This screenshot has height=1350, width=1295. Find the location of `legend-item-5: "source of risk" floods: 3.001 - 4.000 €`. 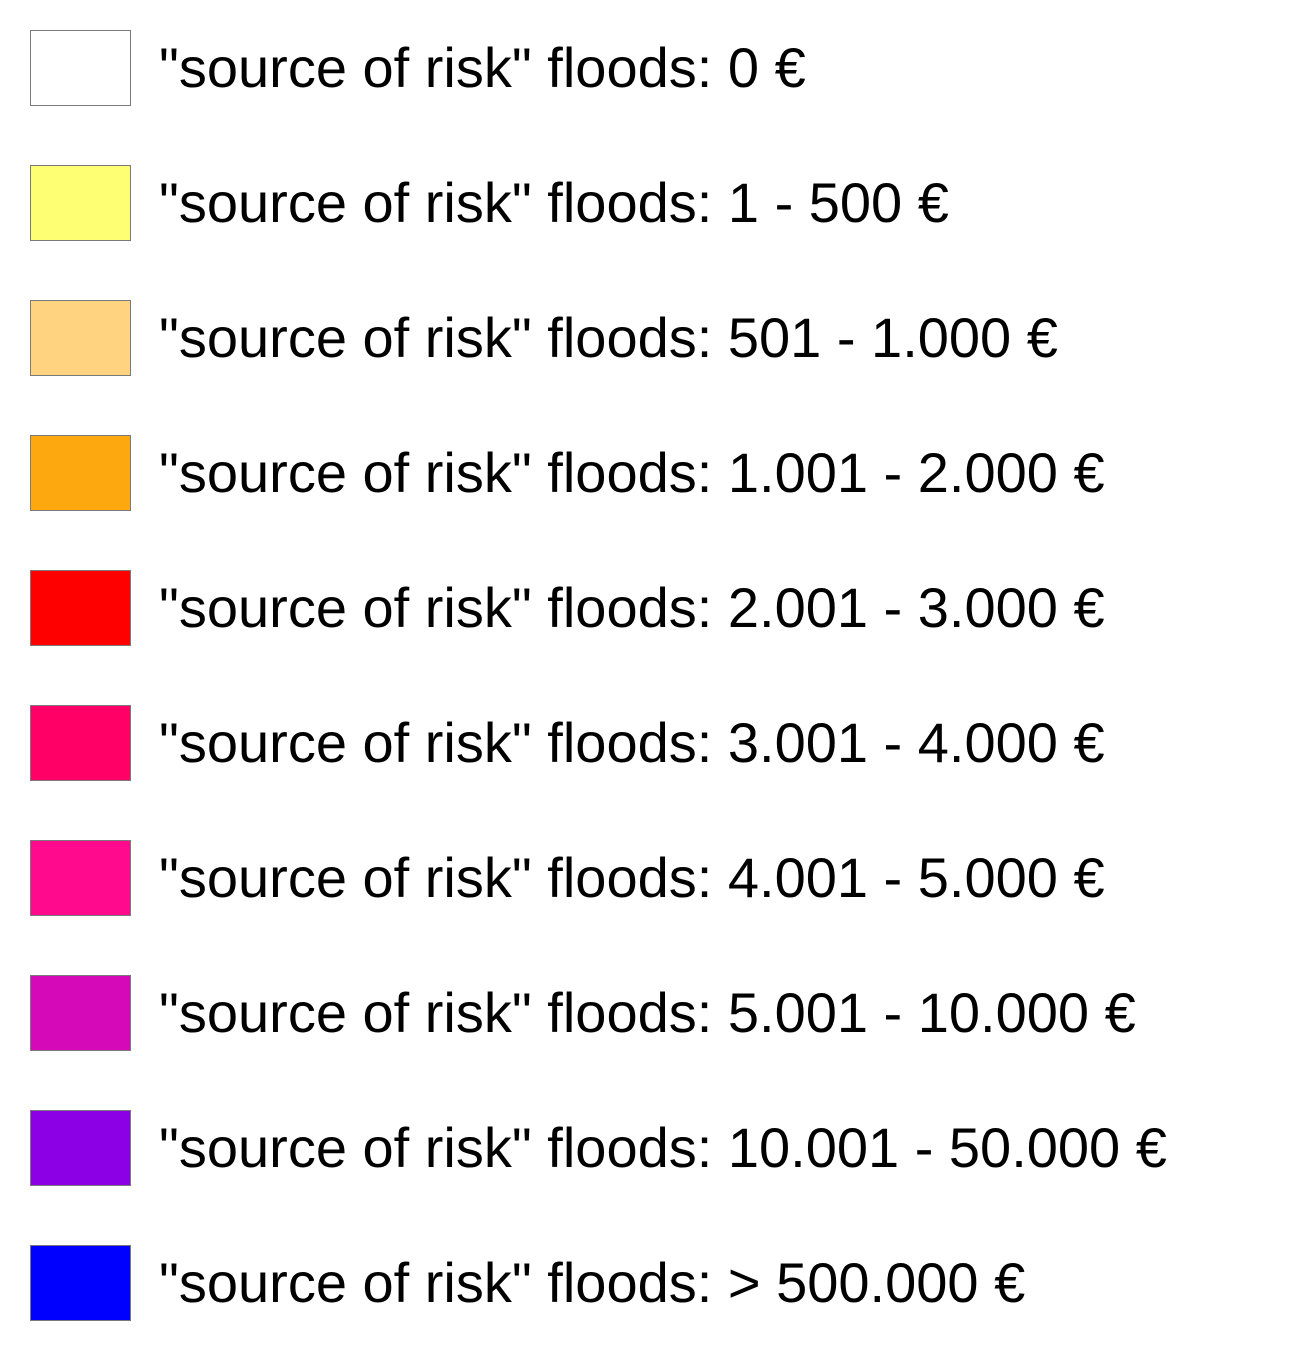

legend-item-5: "source of risk" floods: 3.001 - 4.000 € is located at coordinates (647, 743).